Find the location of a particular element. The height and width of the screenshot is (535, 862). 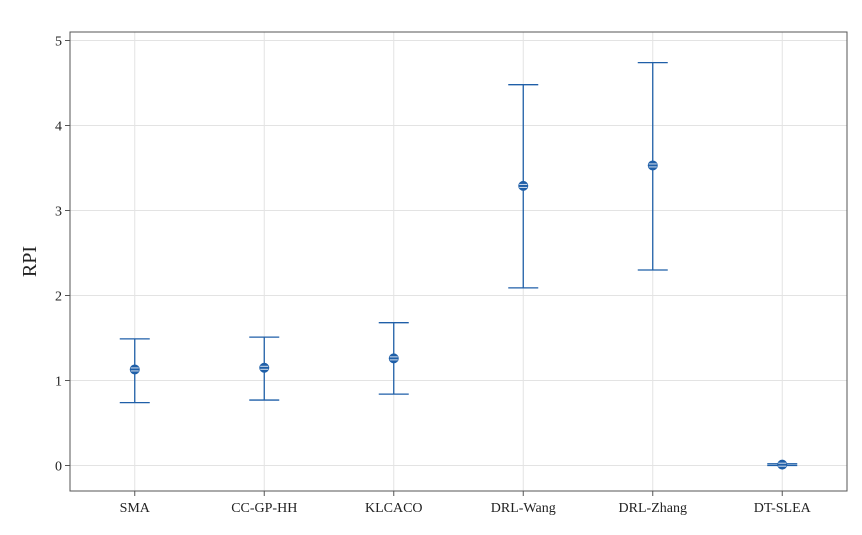

y-axis-title: RPI is located at coordinates (30, 261).